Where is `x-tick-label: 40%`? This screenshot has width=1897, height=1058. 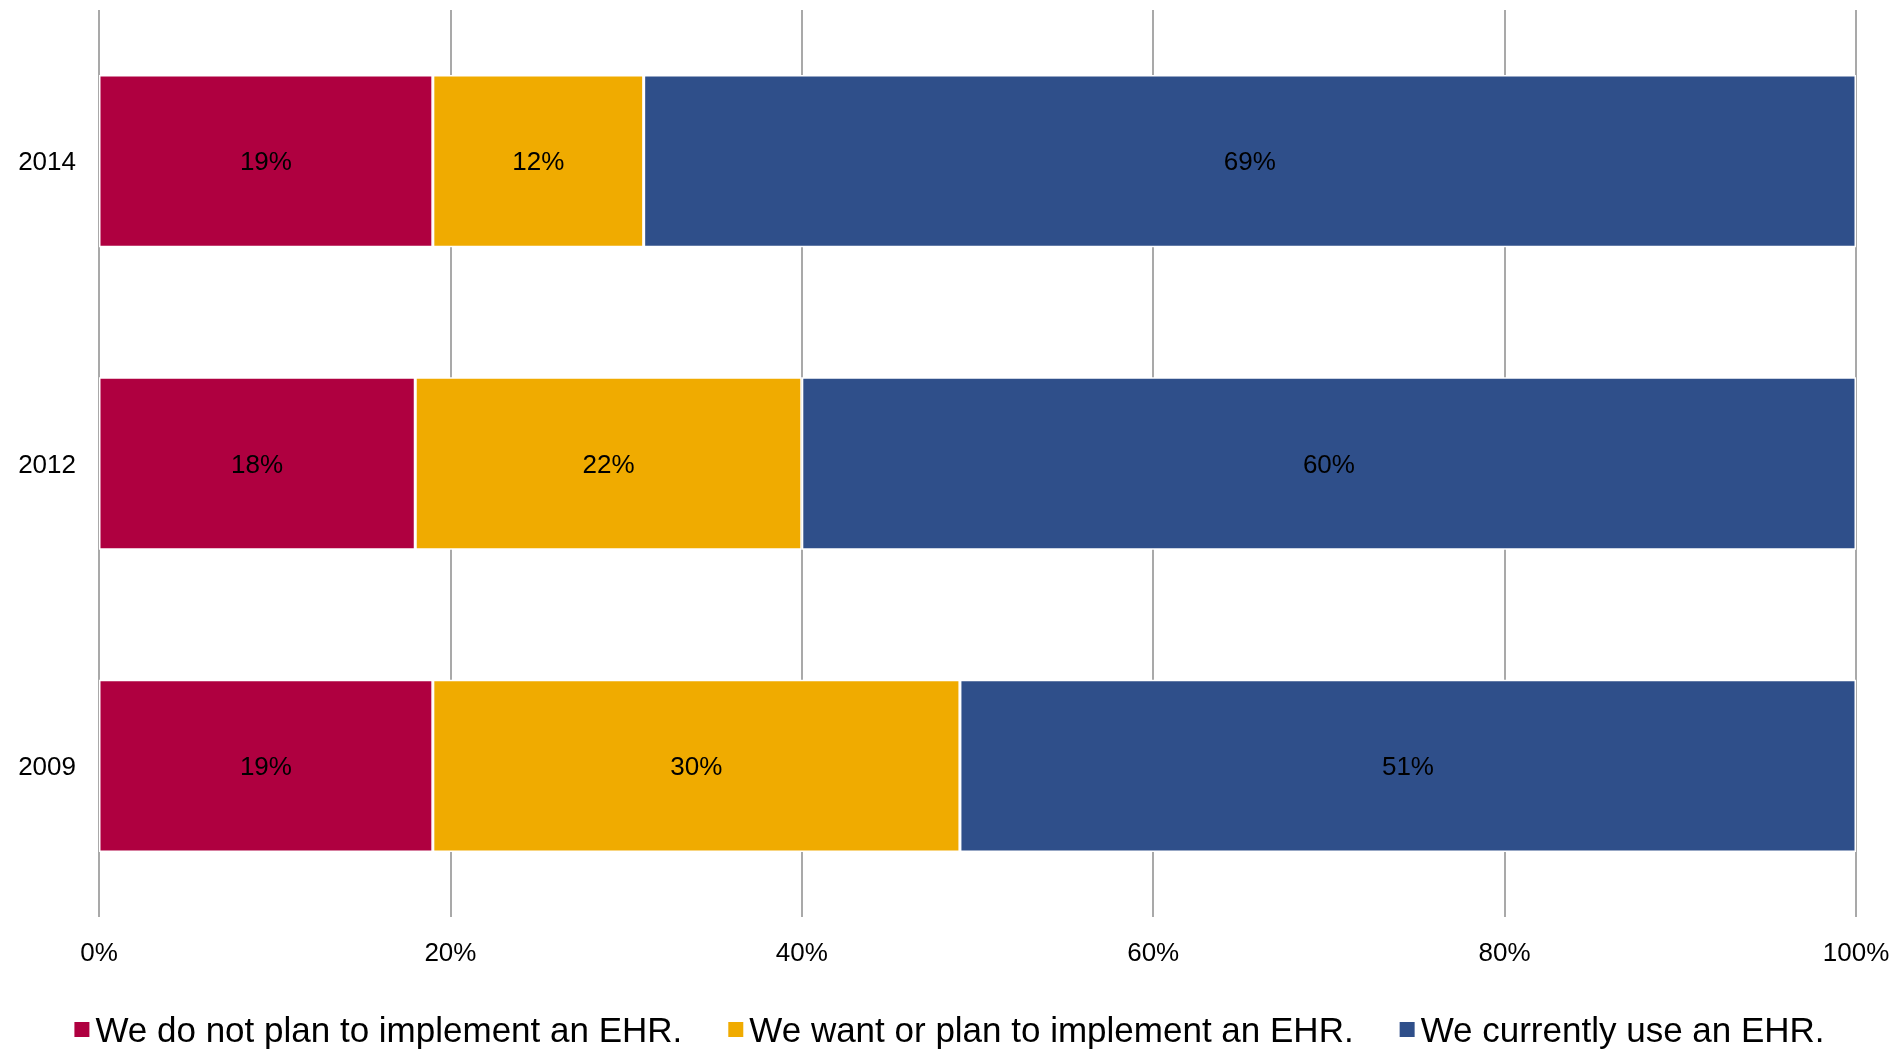 x-tick-label: 40% is located at coordinates (801, 952).